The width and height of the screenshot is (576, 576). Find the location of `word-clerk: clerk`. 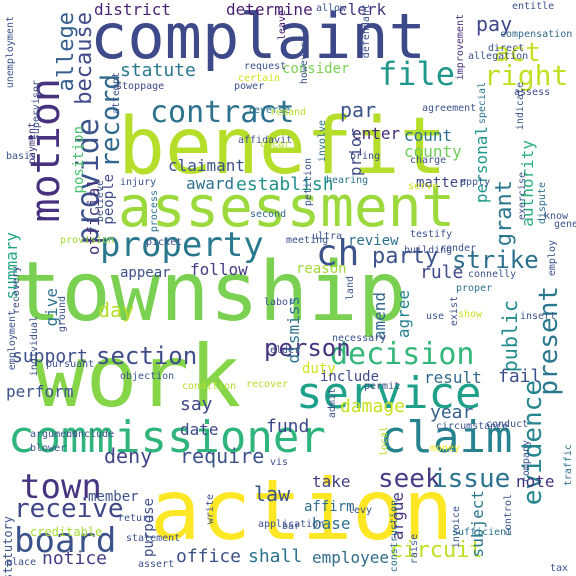

word-clerk: clerk is located at coordinates (362, 9).